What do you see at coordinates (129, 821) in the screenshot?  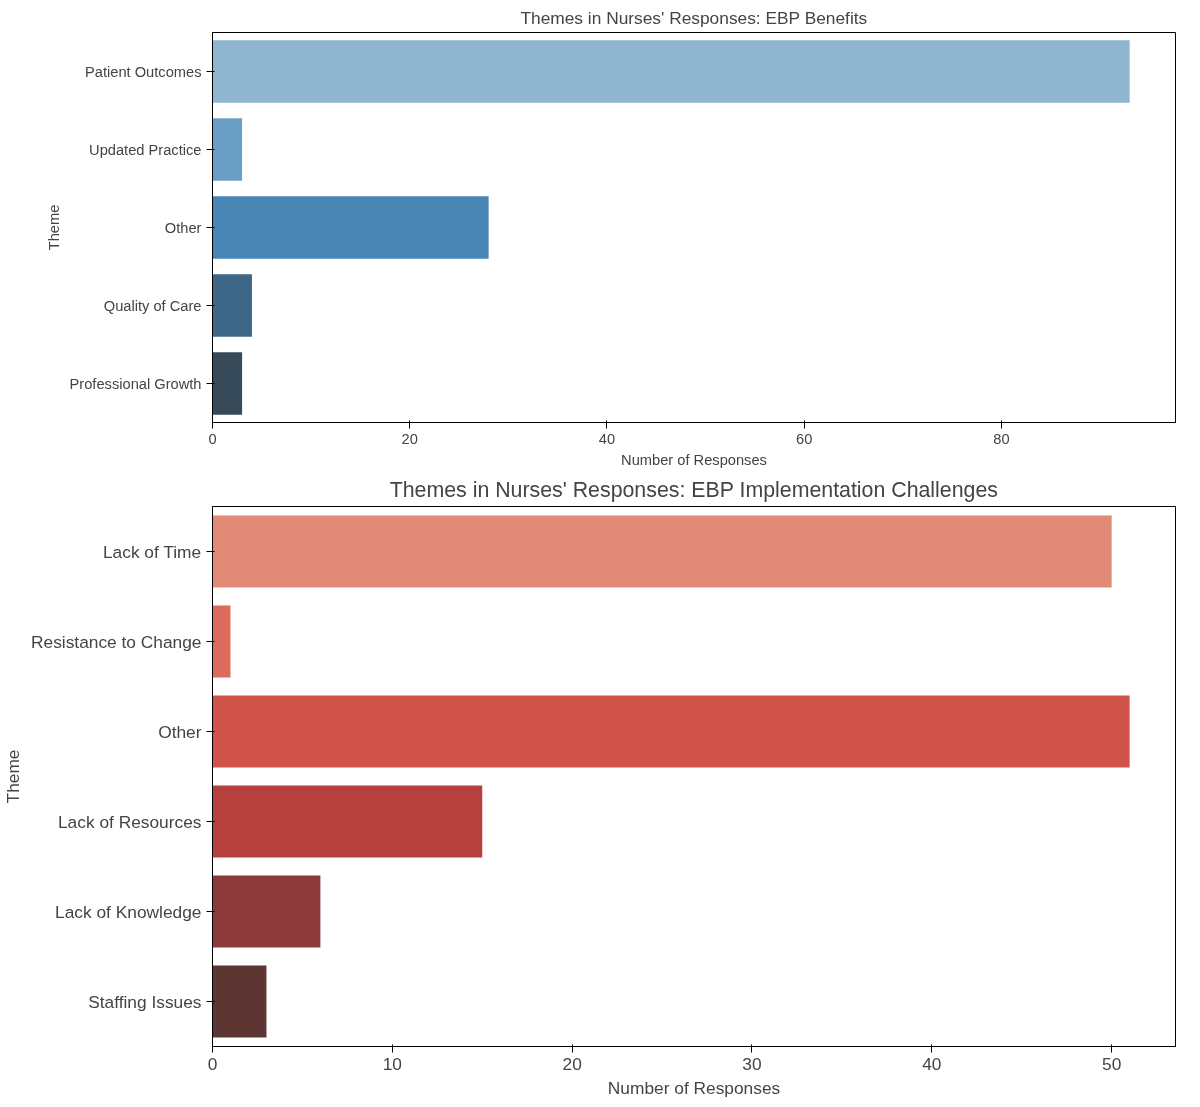 I see `y-tick-label: Lack of Resources` at bounding box center [129, 821].